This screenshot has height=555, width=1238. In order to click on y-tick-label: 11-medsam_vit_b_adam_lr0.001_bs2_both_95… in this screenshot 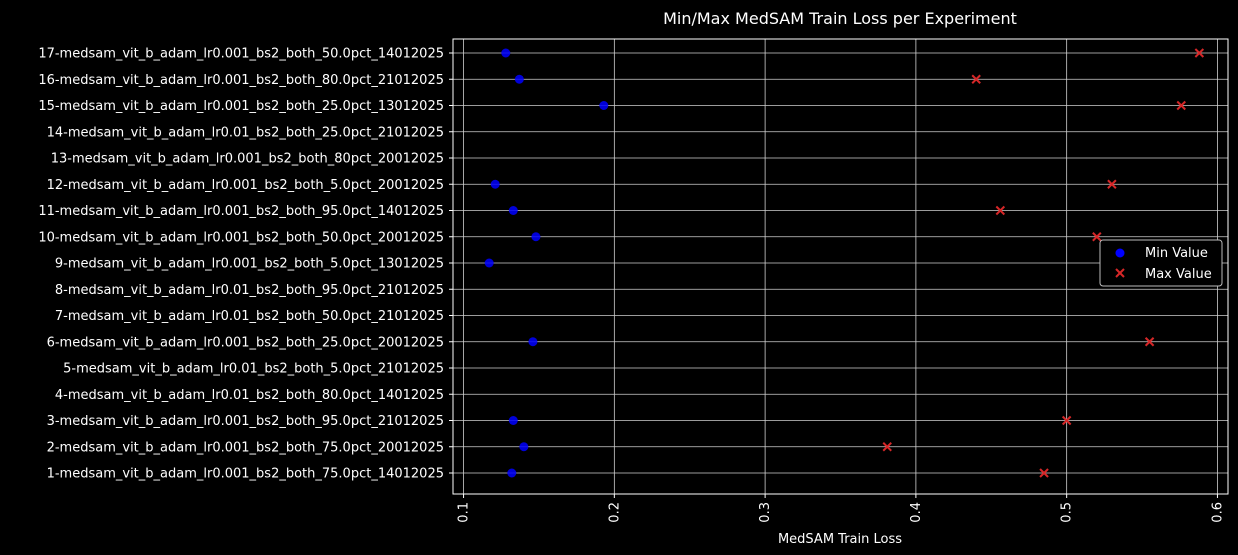, I will do `click(241, 211)`.